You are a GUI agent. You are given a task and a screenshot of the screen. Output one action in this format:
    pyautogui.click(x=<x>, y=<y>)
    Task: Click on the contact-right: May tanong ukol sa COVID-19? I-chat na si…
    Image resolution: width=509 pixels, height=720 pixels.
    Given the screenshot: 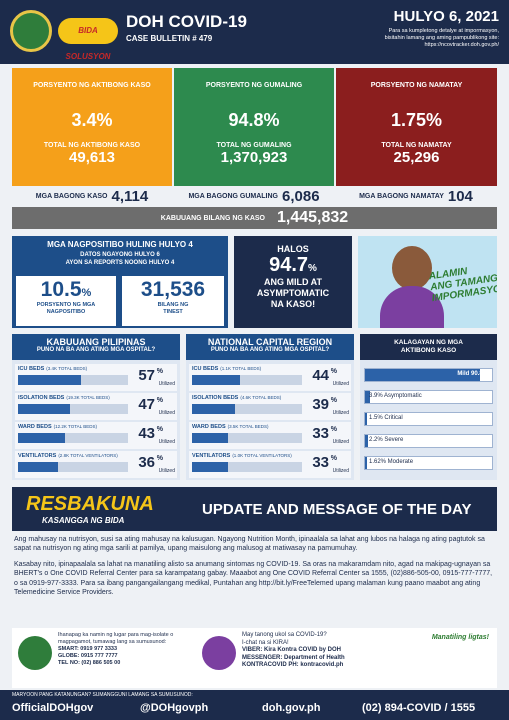 What is the action you would take?
    pyautogui.click(x=293, y=651)
    